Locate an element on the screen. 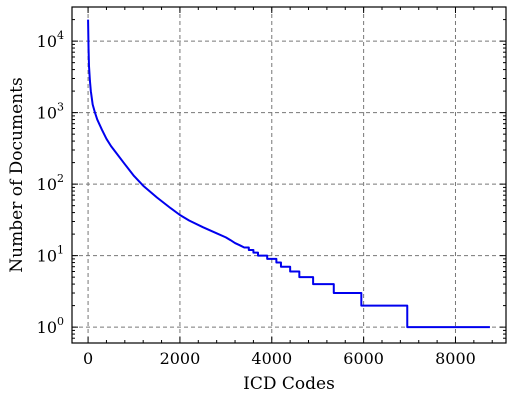 Image resolution: width=510 pixels, height=397 pixels. x-tick-label: 8000 is located at coordinates (455, 358).